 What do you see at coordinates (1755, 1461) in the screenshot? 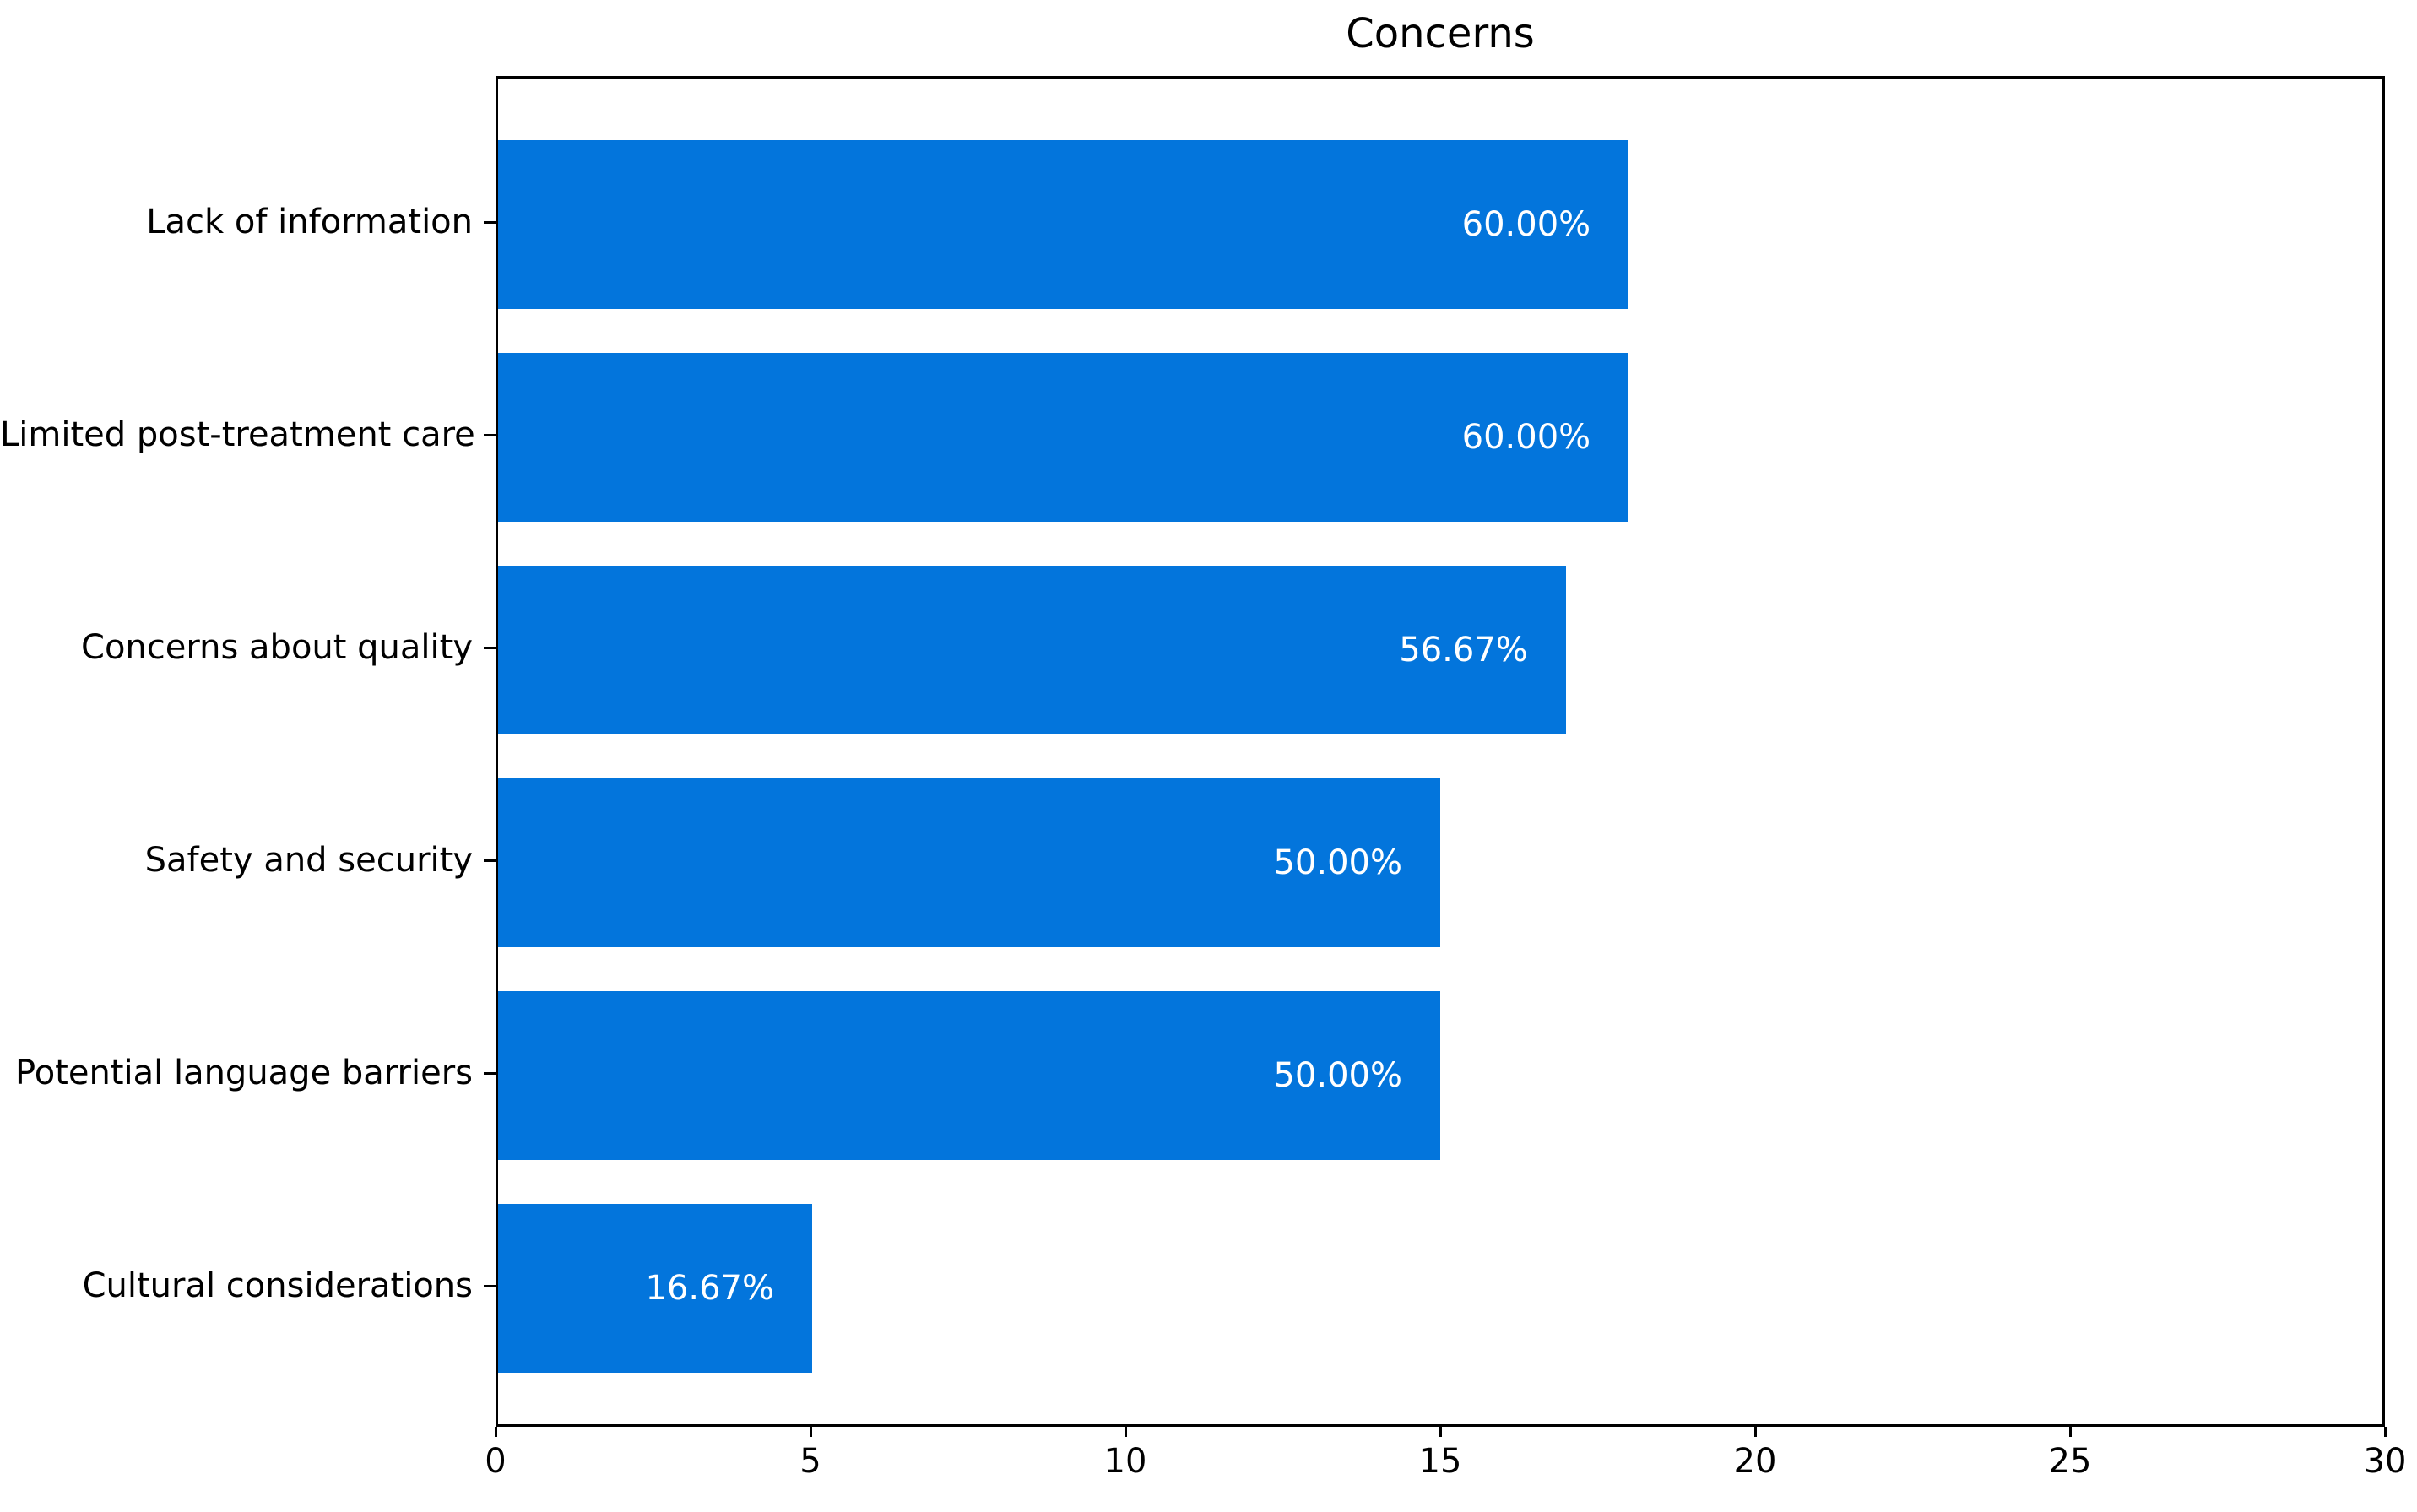
I see `x-tick-label: 20` at bounding box center [1755, 1461].